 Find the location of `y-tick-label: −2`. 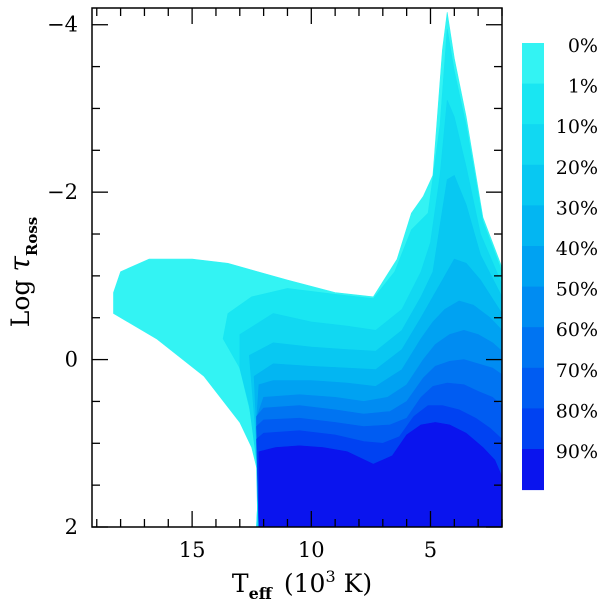

y-tick-label: −2 is located at coordinates (62, 192).